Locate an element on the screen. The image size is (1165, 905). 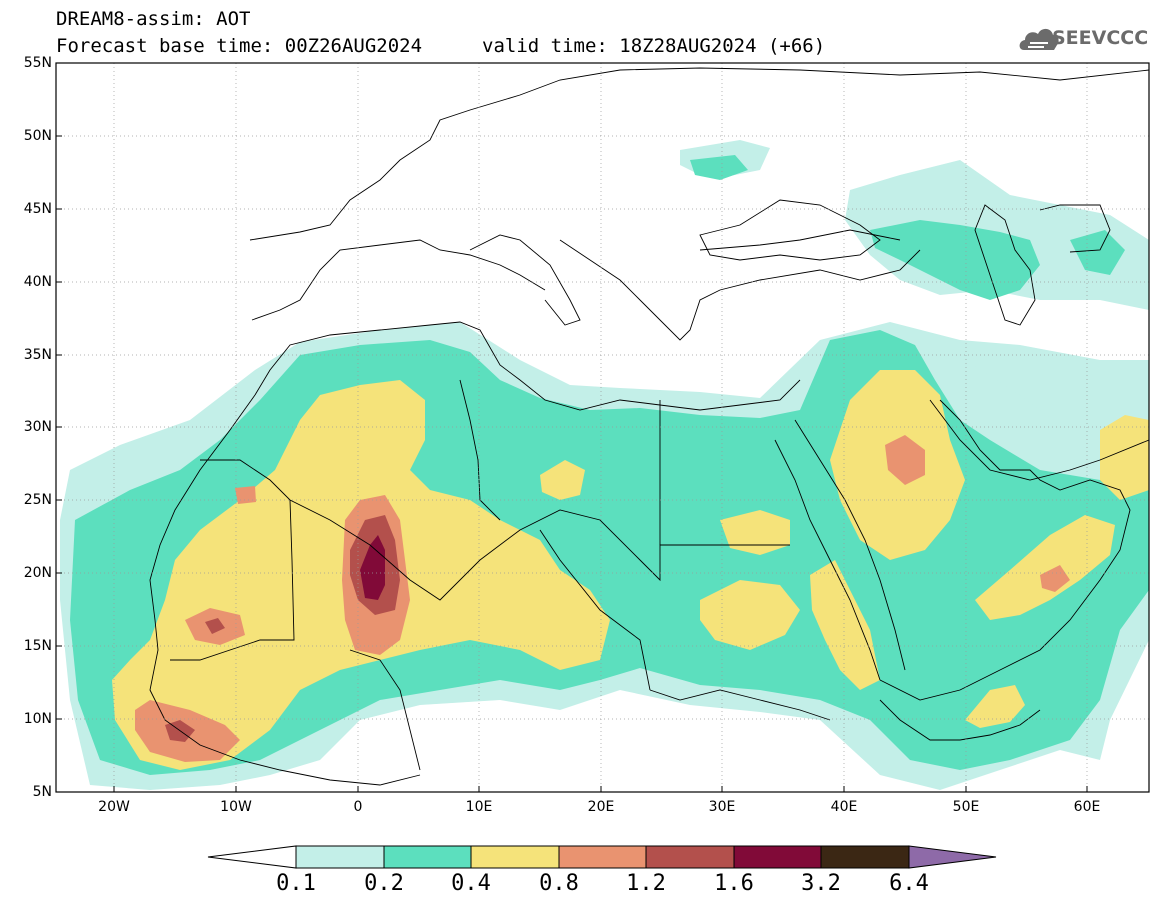
cloud-icon is located at coordinates (1039, 39).